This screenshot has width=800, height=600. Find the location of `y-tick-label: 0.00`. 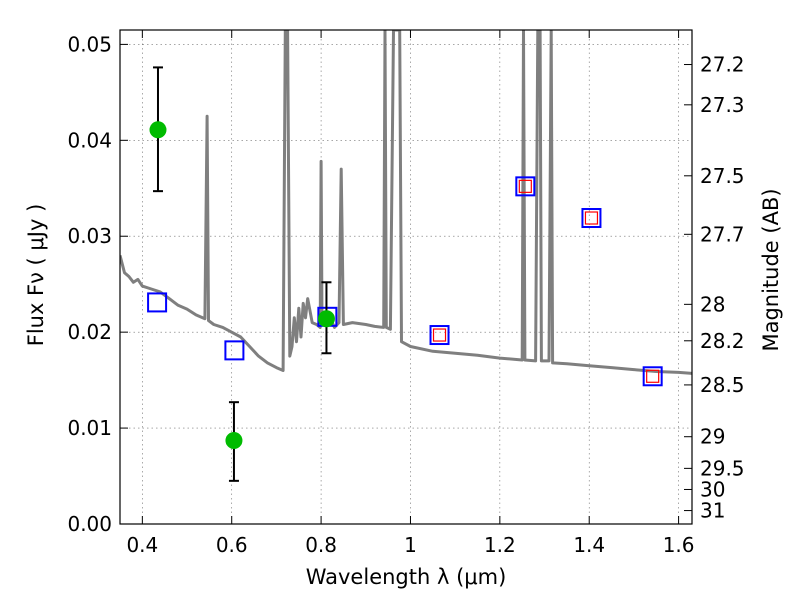

y-tick-label: 0.00 is located at coordinates (89, 524).